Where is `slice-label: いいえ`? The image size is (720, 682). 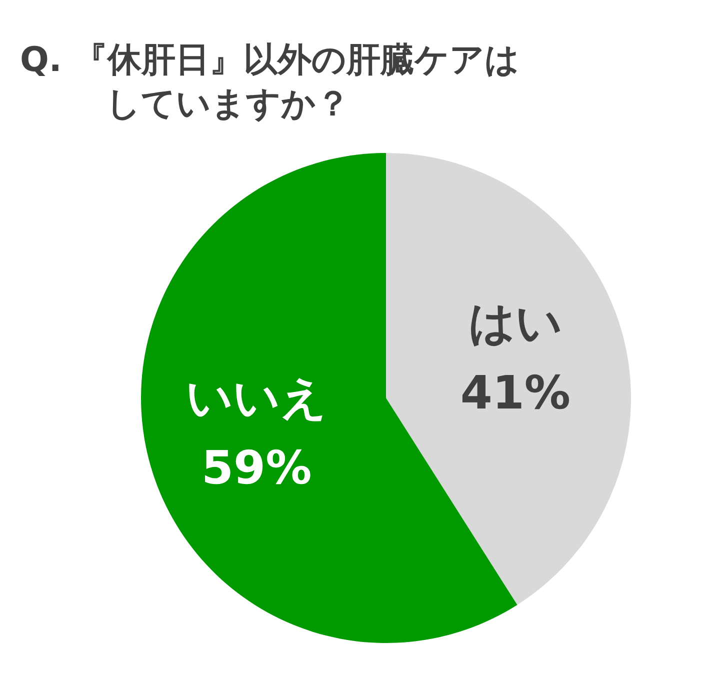 slice-label: いいえ is located at coordinates (257, 397).